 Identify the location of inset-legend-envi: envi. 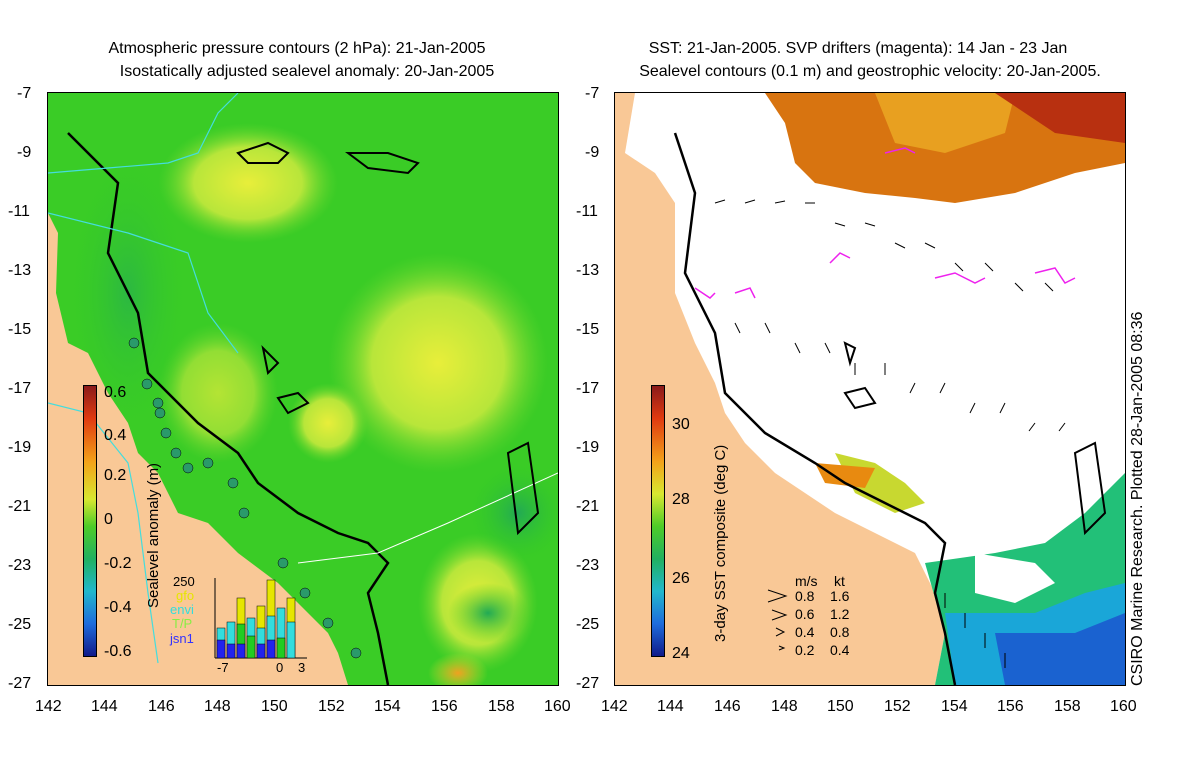
(182, 609).